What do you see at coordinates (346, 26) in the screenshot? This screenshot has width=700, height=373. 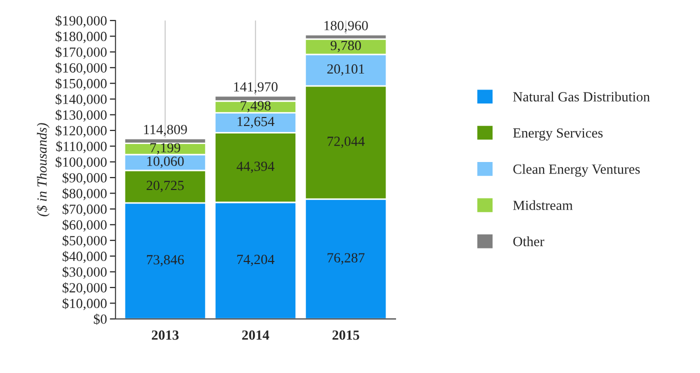 I see `total-label: 180,960` at bounding box center [346, 26].